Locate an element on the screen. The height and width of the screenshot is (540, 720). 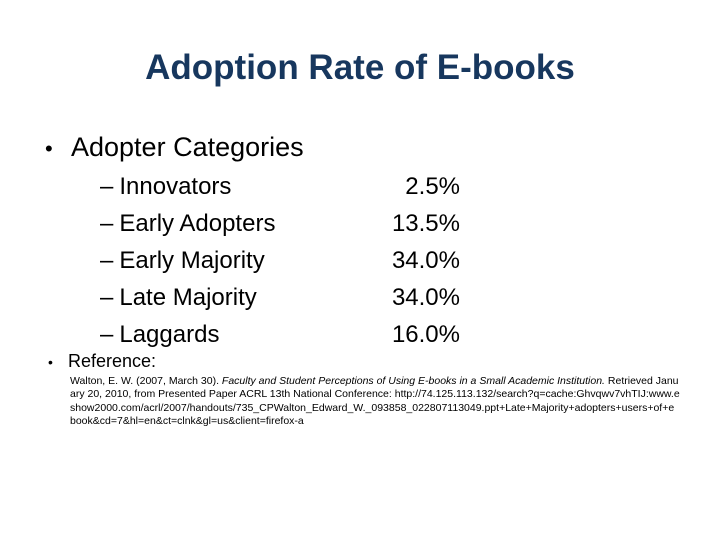
category-label: Late Majority is located at coordinates (188, 297).